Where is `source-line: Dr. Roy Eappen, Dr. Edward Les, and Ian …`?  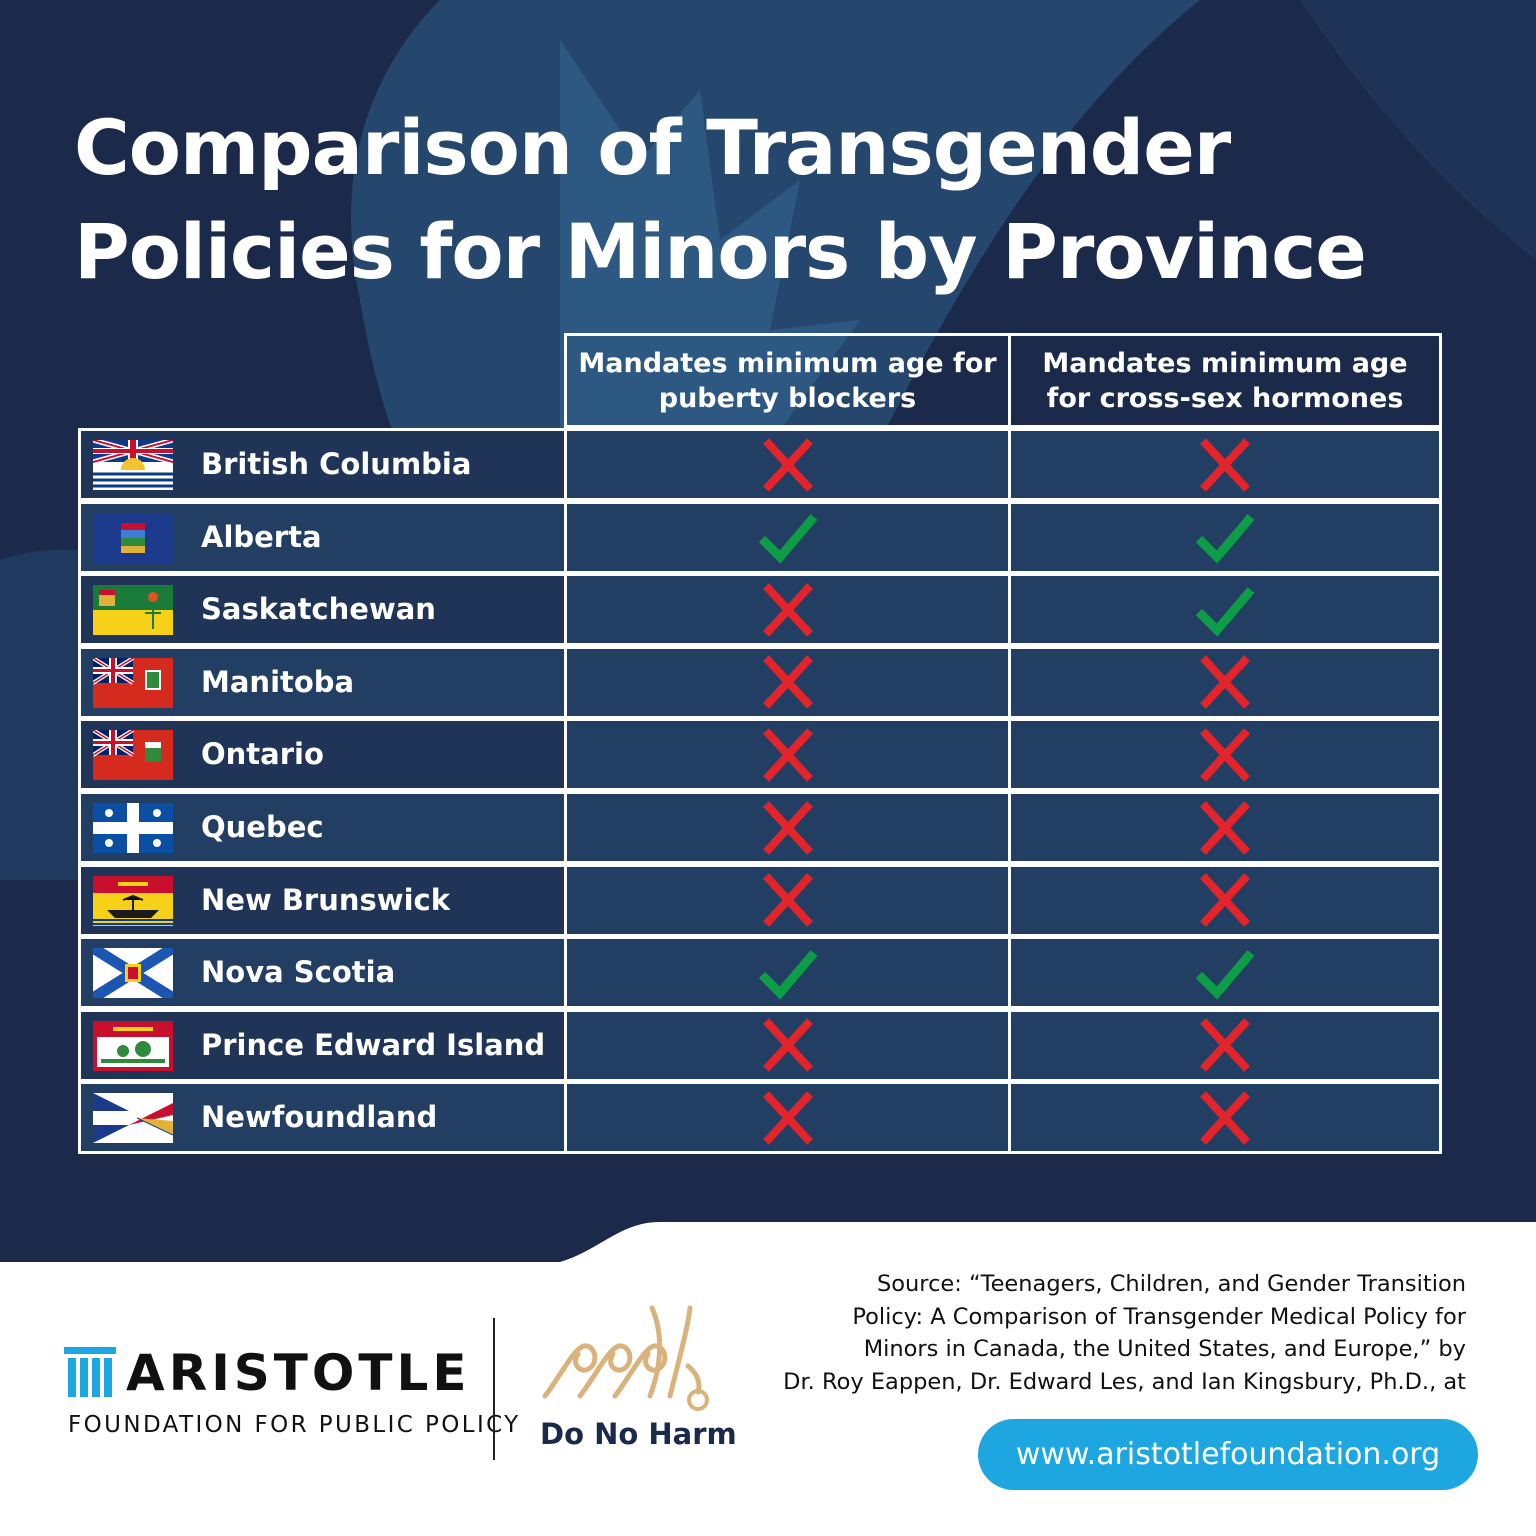
source-line: Dr. Roy Eappen, Dr. Edward Les, and Ian … is located at coordinates (1124, 1381).